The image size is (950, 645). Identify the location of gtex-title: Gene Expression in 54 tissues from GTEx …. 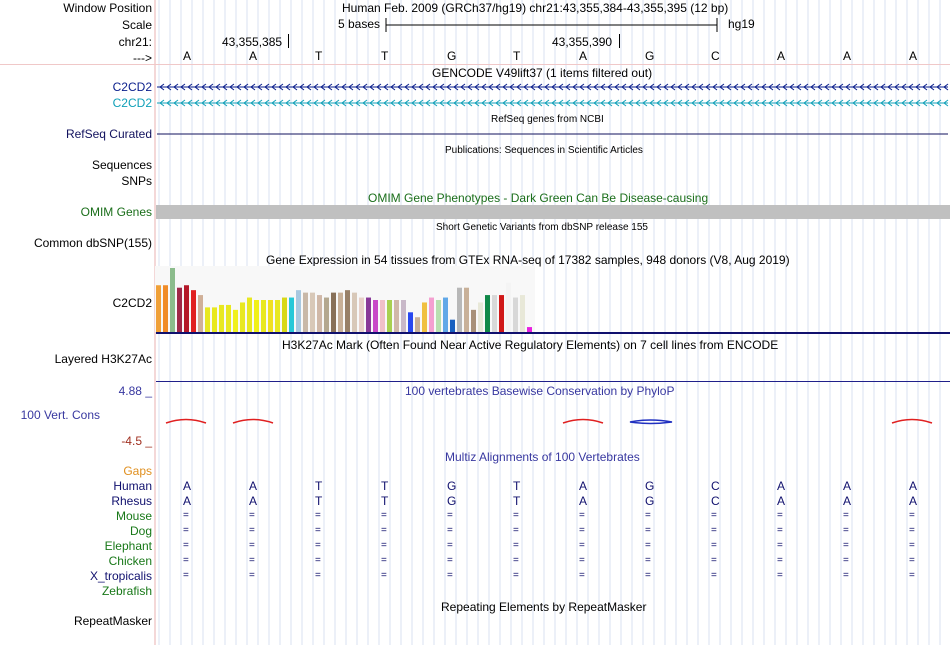
(528, 260).